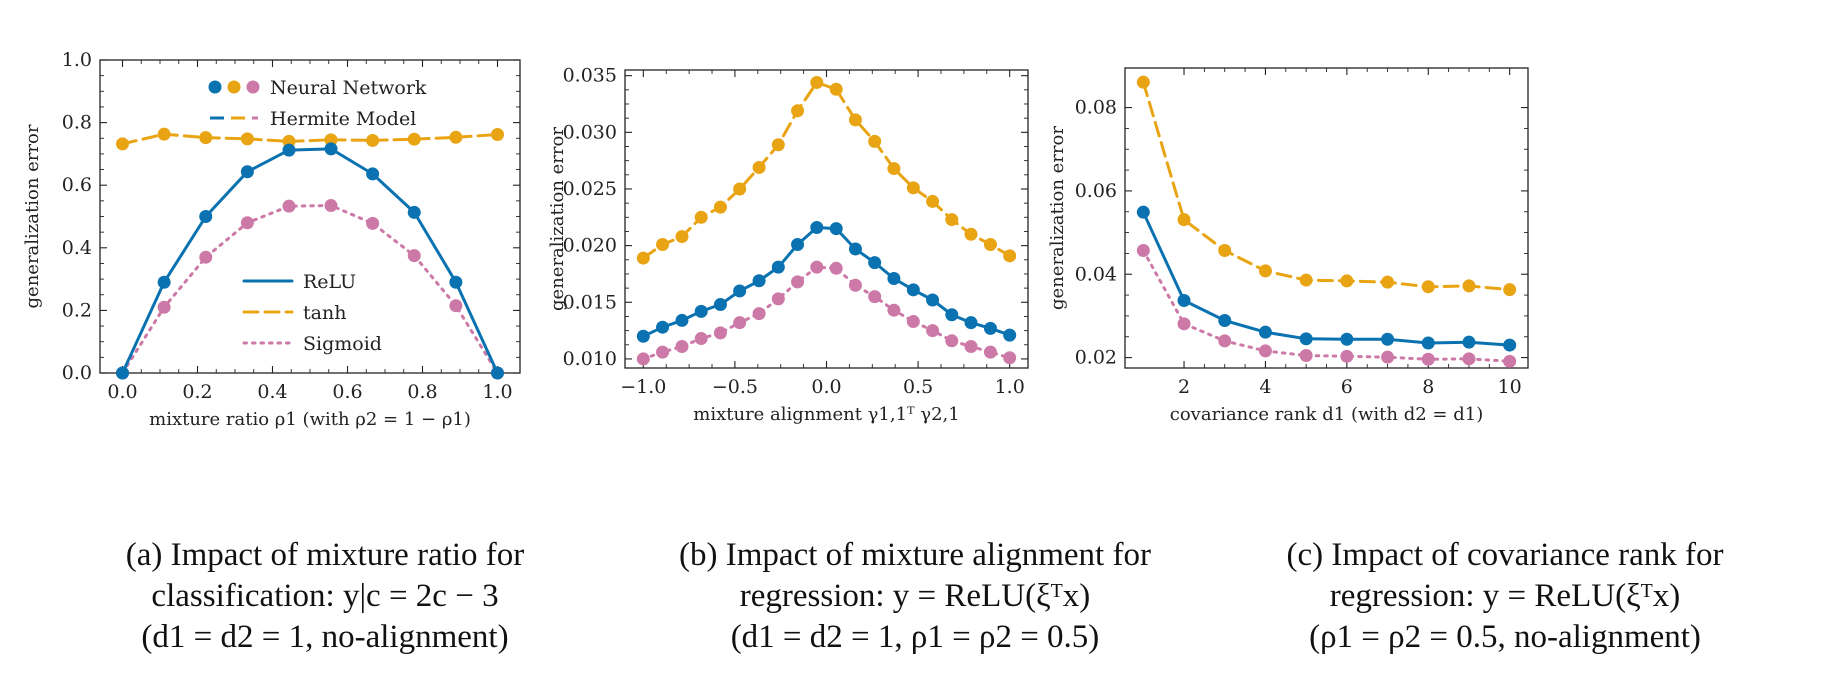 This screenshot has height=684, width=1822. I want to click on x-tick-label: 0.6, so click(347, 392).